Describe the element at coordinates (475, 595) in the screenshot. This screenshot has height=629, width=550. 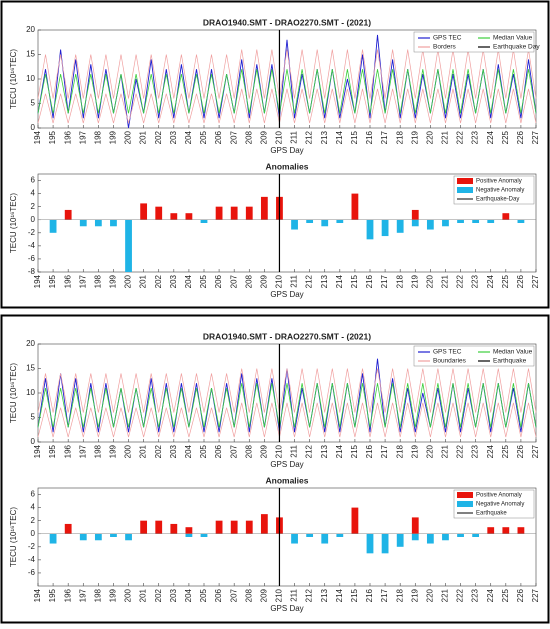
I see `x-tick-label: 223` at that location.